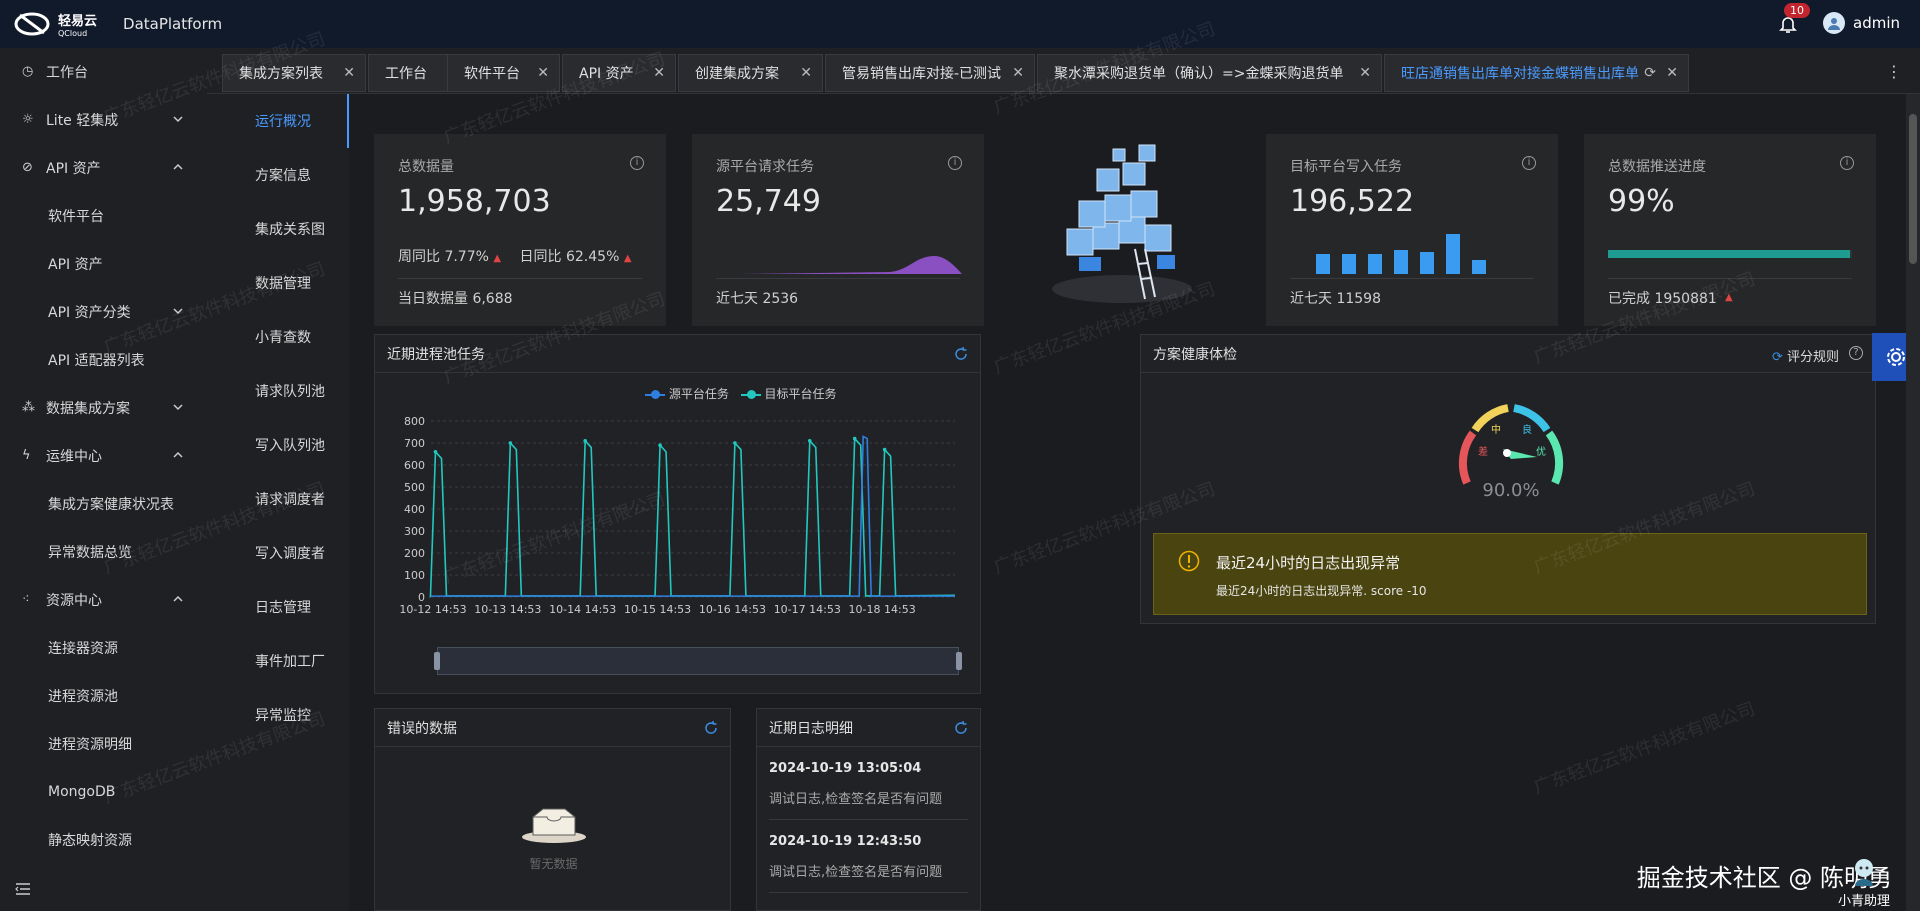 The height and width of the screenshot is (911, 1920). Describe the element at coordinates (103, 504) in the screenshot. I see `sidebar-item-health-table: 集成方案健康状况表` at that location.